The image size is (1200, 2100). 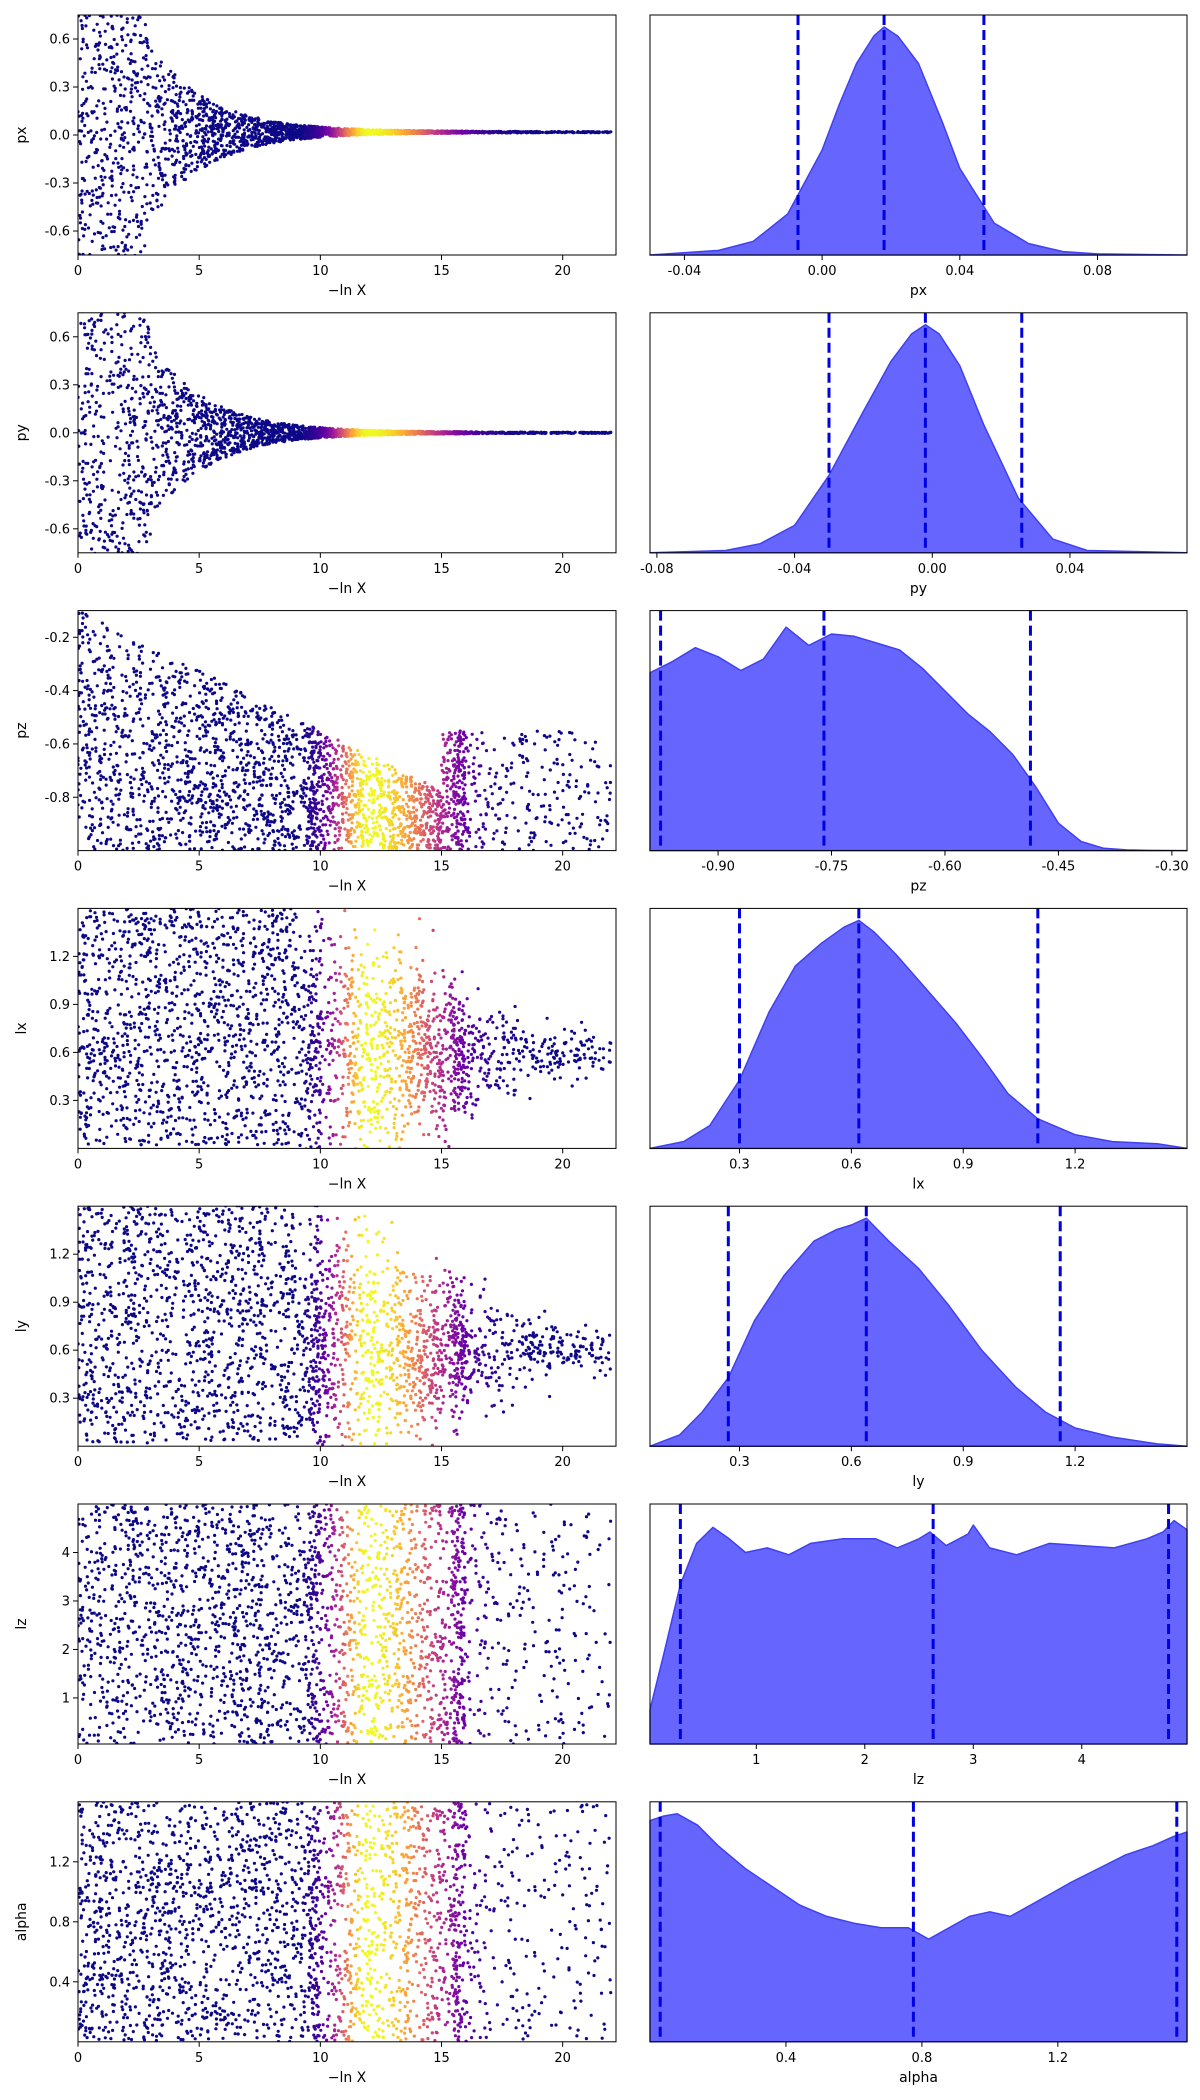 What do you see at coordinates (441, 271) in the screenshot?
I see `x-tick-label: 15` at bounding box center [441, 271].